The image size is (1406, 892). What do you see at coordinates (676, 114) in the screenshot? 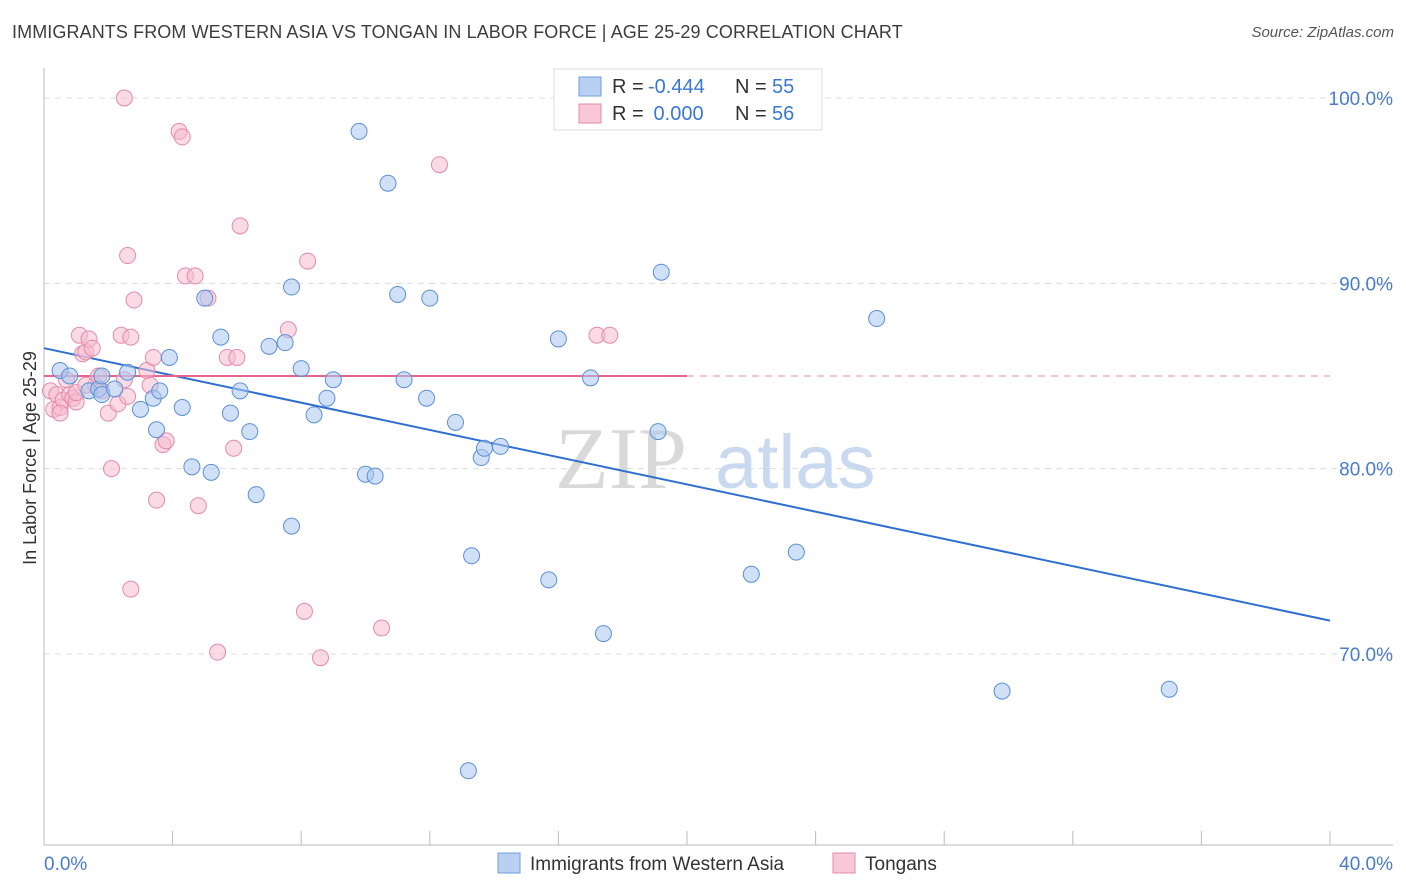
I see `legend-r-value-2: 0.000` at bounding box center [676, 114].